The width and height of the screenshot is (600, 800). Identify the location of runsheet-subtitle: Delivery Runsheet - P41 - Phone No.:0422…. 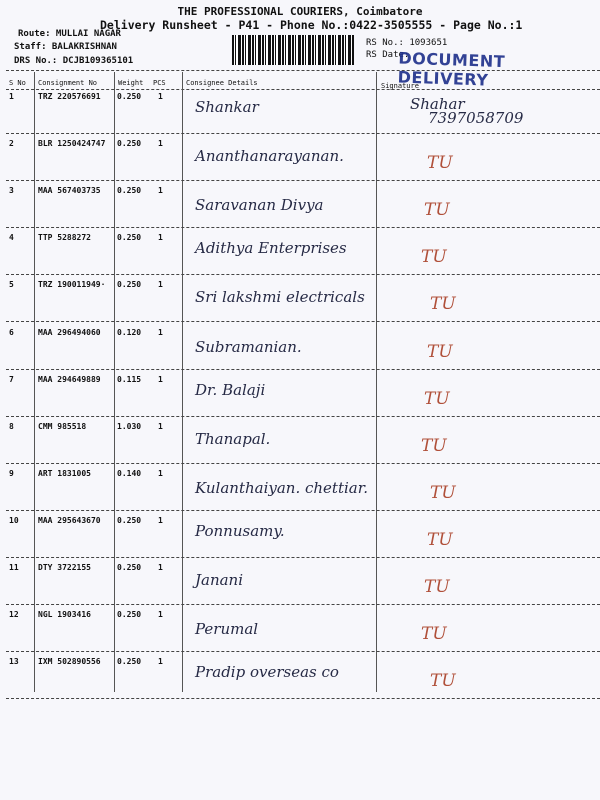
(311, 25).